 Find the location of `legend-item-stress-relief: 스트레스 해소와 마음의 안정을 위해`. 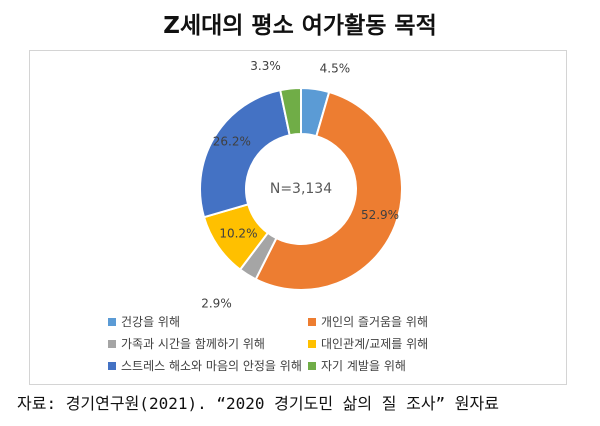

legend-item-stress-relief: 스트레스 해소와 마음의 안정을 위해 is located at coordinates (205, 366).